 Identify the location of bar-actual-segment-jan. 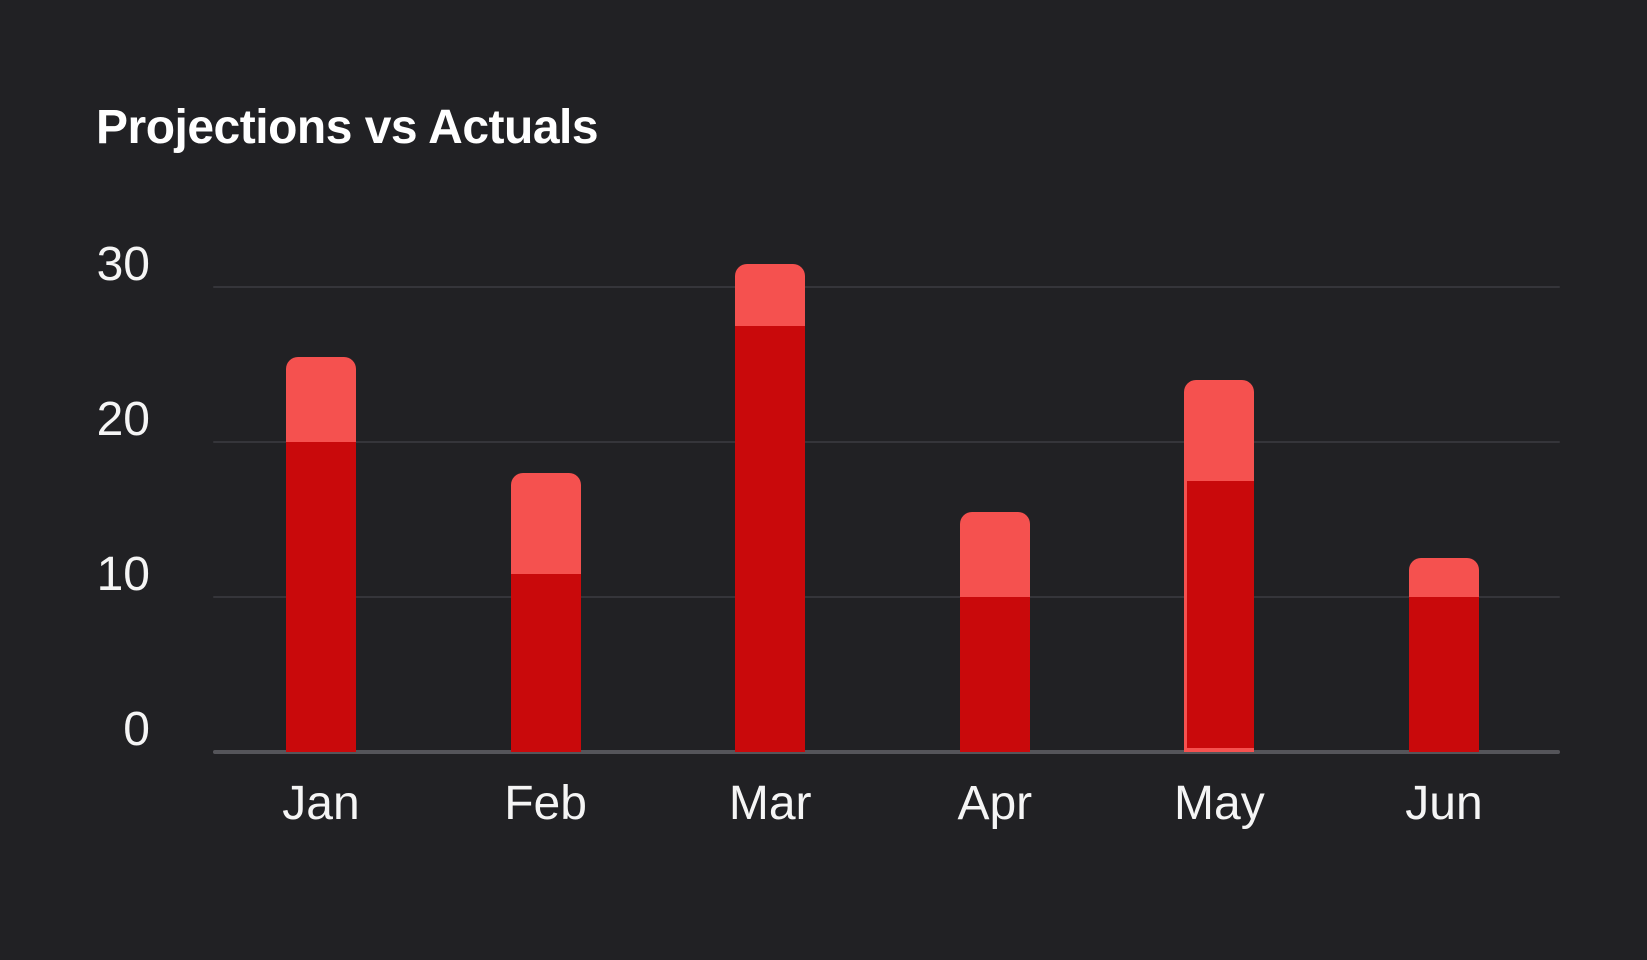
(321, 597).